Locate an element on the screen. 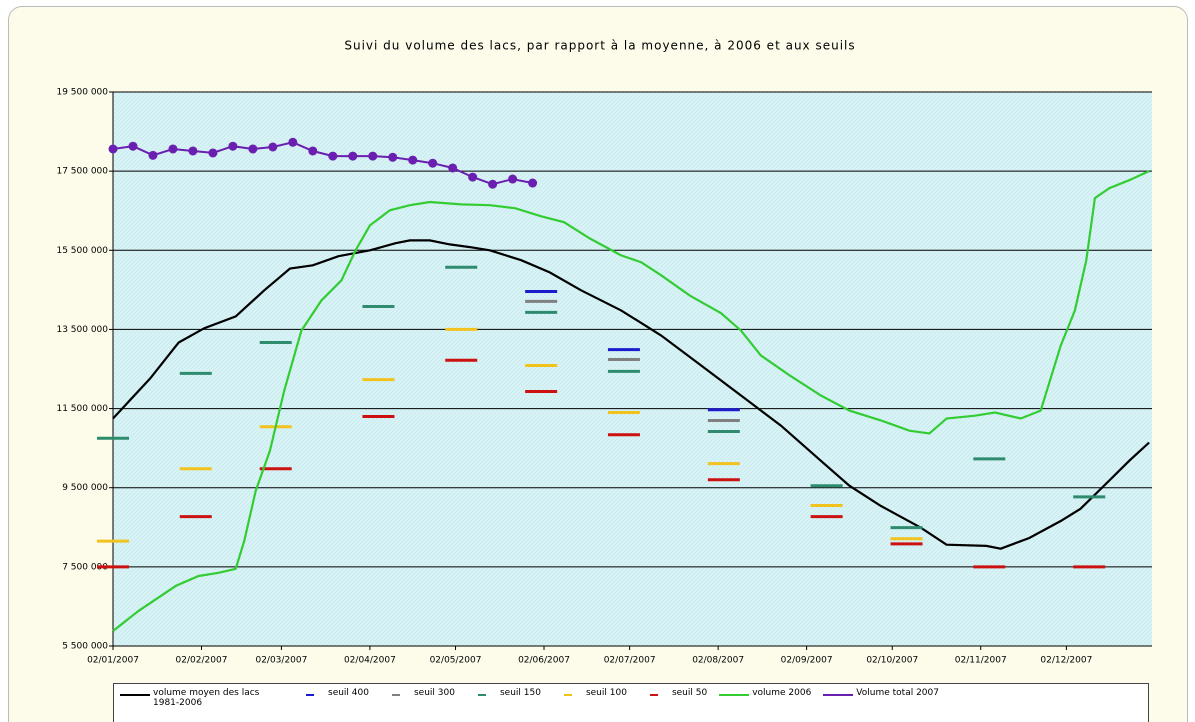  legend-item: seuil 400 is located at coordinates (332, 693).